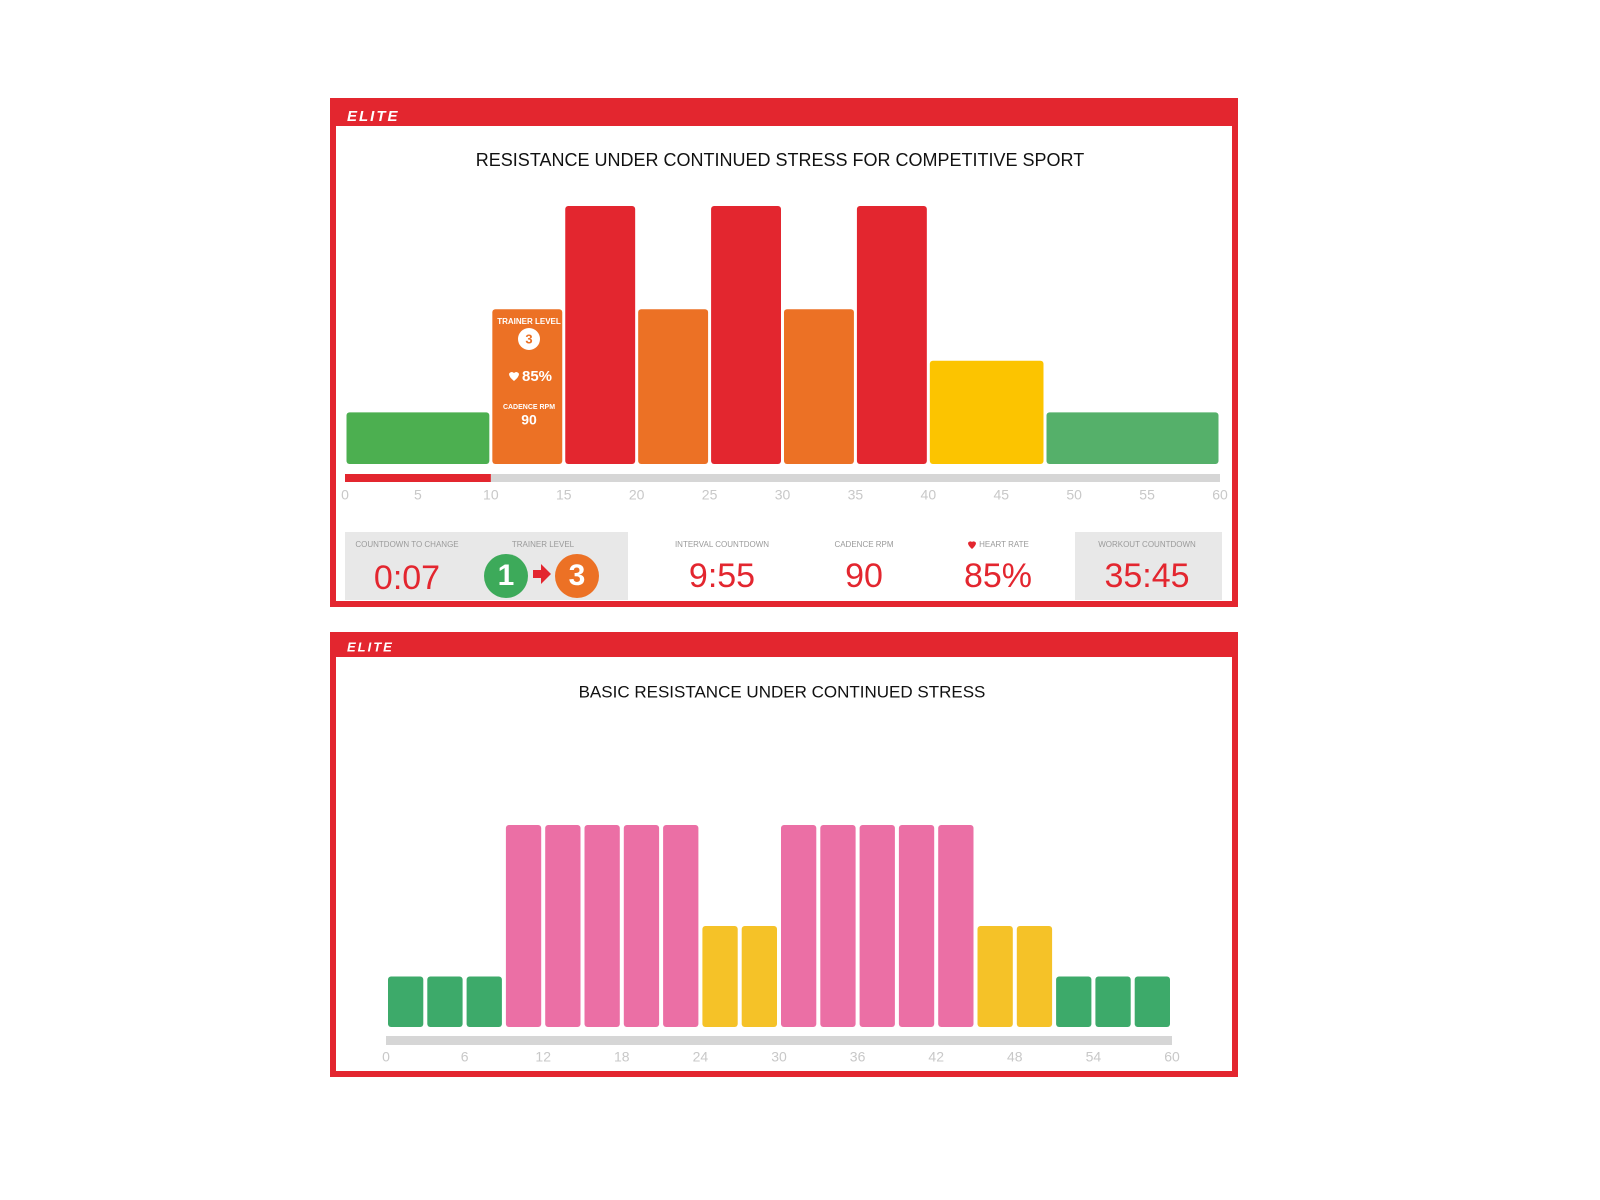 This screenshot has height=1200, width=1600. Describe the element at coordinates (537, 376) in the screenshot. I see `overlay-heart-rate: 85%` at that location.